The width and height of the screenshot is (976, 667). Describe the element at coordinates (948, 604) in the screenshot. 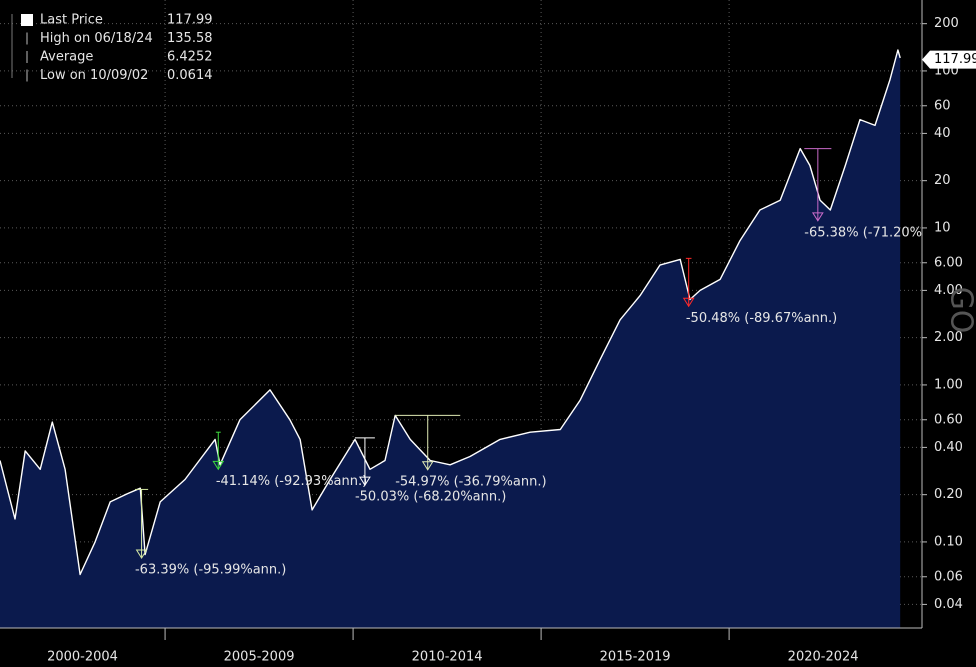

I see `y-tick-label: 0.04` at that location.